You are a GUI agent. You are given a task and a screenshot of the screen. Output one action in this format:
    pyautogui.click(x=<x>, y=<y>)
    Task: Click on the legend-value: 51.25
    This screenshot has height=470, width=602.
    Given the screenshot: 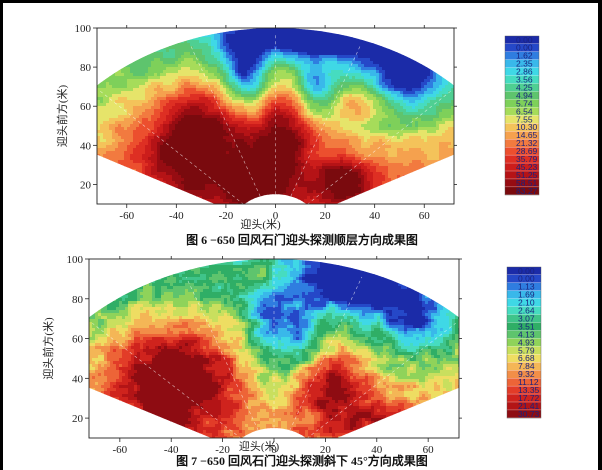 What is the action you would take?
    pyautogui.click(x=527, y=175)
    